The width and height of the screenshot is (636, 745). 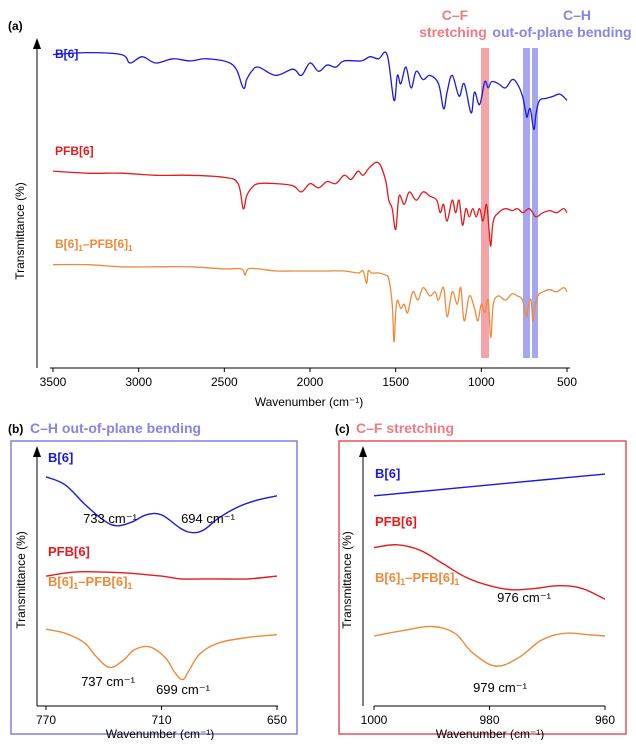 I want to click on series-label-b6pfb6-a: B[6]1–PFB[6]1, so click(x=94, y=245).